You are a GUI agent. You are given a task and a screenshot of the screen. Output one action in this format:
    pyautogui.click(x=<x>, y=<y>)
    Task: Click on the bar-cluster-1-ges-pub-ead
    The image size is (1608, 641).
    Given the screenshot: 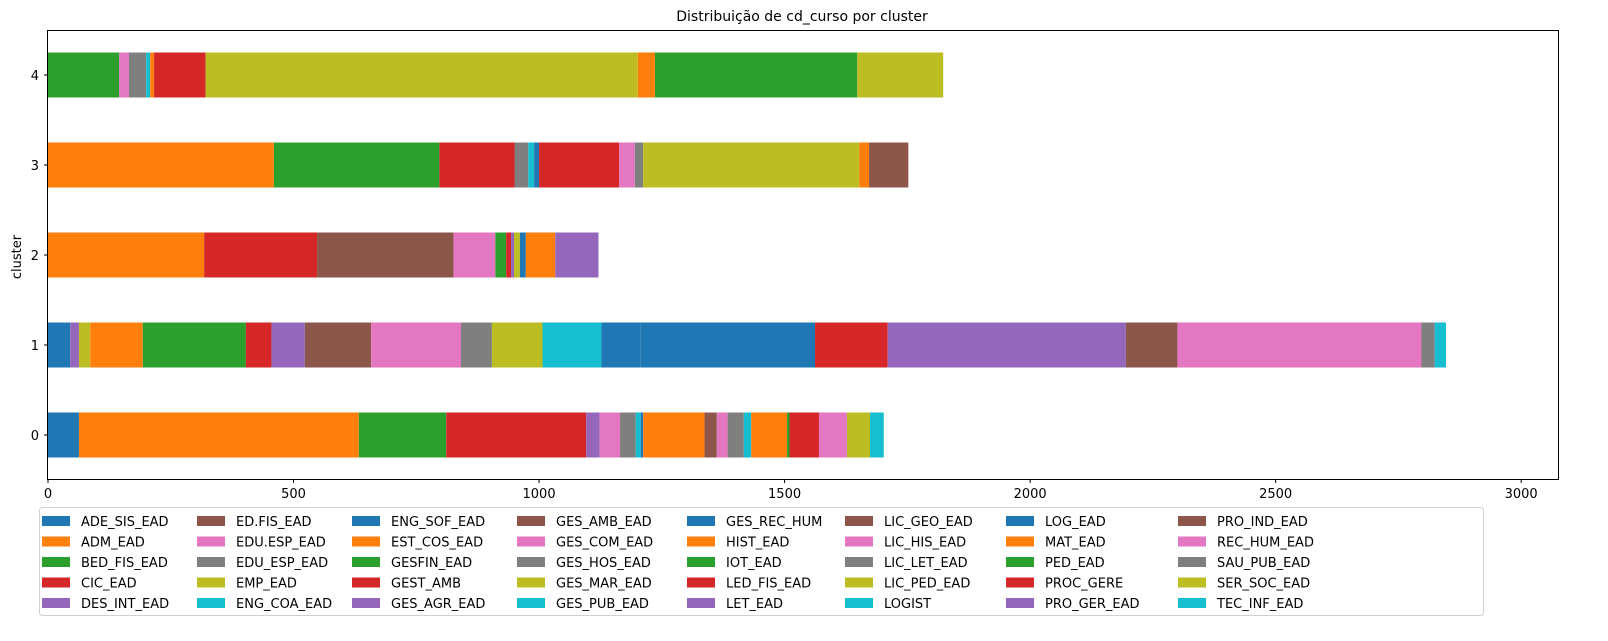 What is the action you would take?
    pyautogui.click(x=572, y=345)
    